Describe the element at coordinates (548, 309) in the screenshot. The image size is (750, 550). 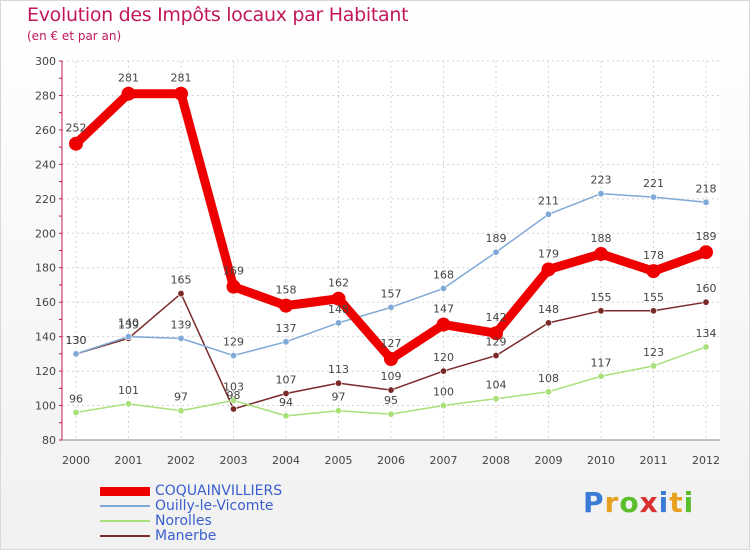
I see `data-label: 148` at that location.